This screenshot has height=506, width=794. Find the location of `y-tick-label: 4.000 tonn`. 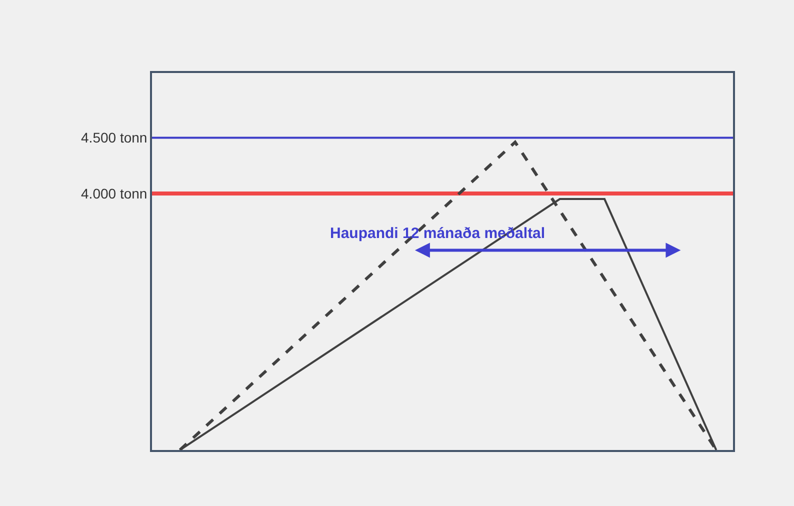

y-tick-label: 4.000 tonn is located at coordinates (114, 193).